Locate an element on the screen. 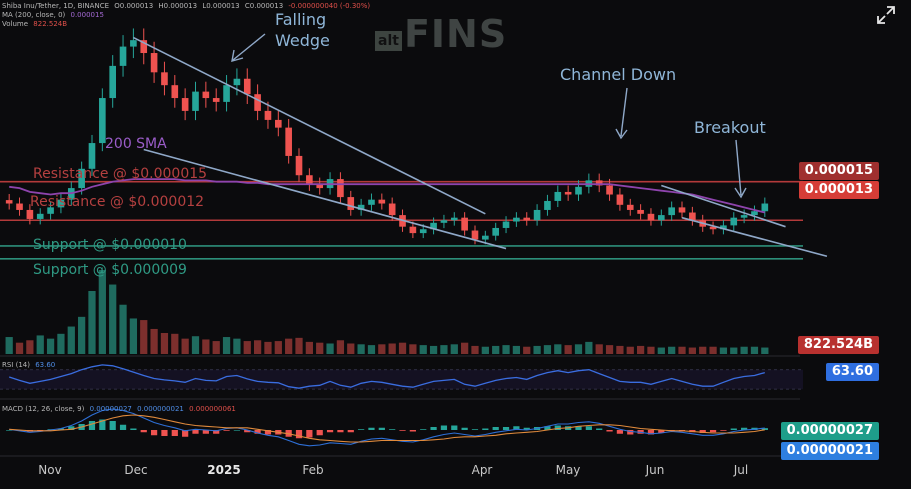 This screenshot has height=489, width=911. open-value: O0.000013 is located at coordinates (134, 6).